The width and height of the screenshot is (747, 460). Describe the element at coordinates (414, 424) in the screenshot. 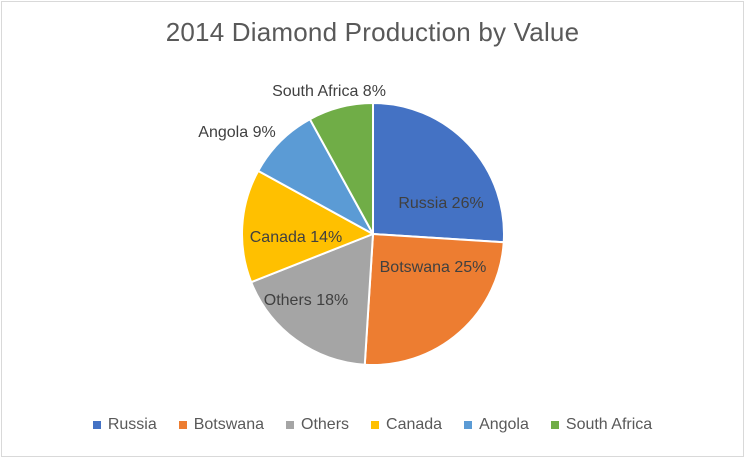

I see `legend-label: Canada` at that location.